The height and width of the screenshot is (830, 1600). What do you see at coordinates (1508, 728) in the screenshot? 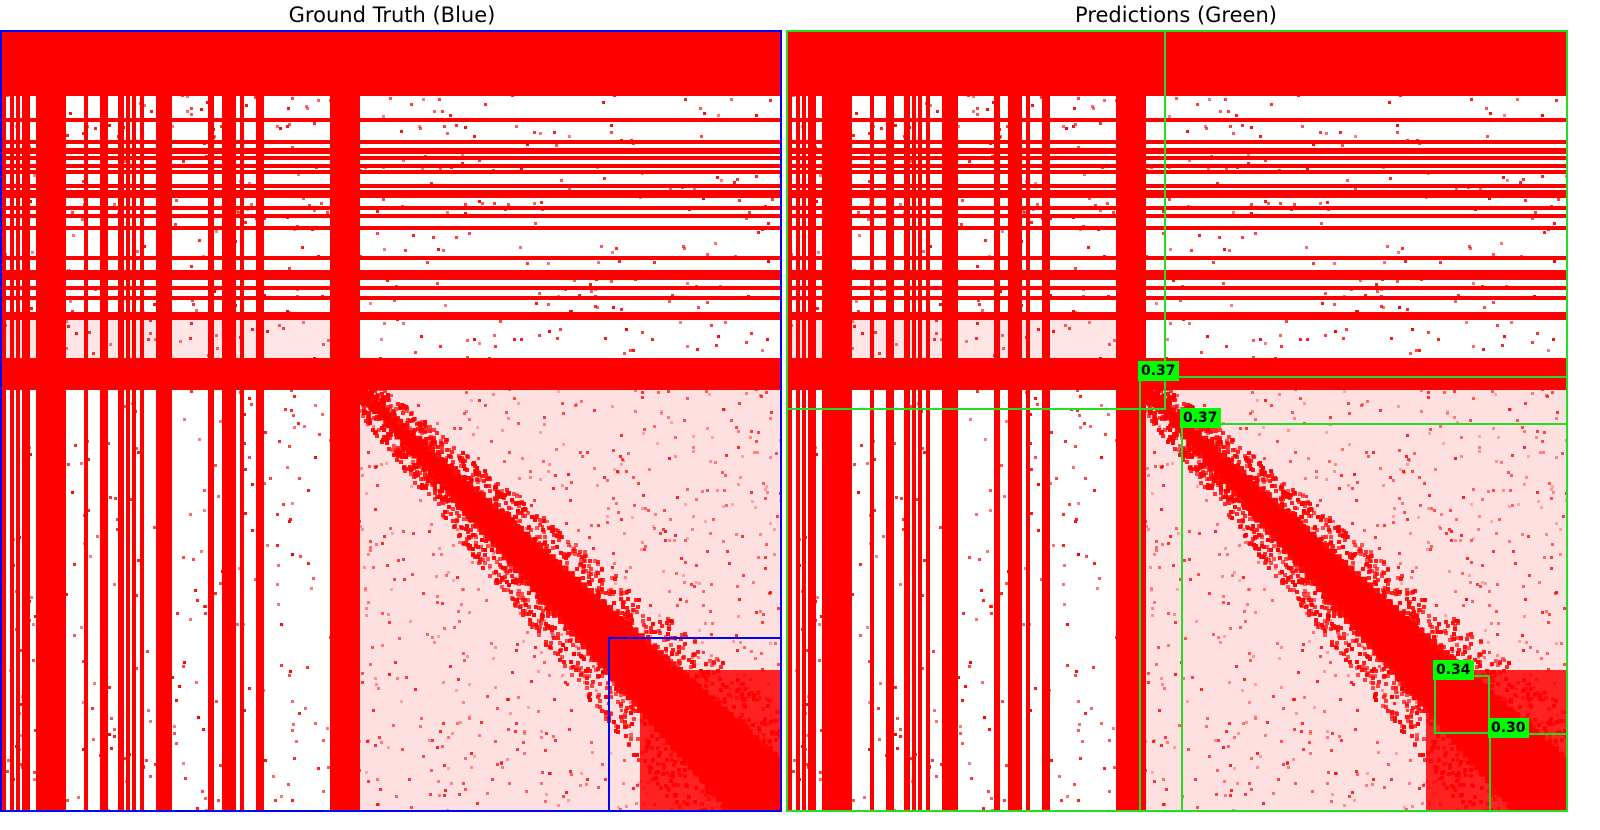
I see `prediction-score-label: 0.30` at bounding box center [1508, 728].